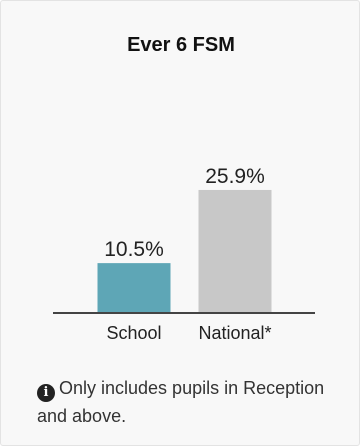 The height and width of the screenshot is (448, 362). What do you see at coordinates (134, 249) in the screenshot?
I see `value-label-school: 10.5%` at bounding box center [134, 249].